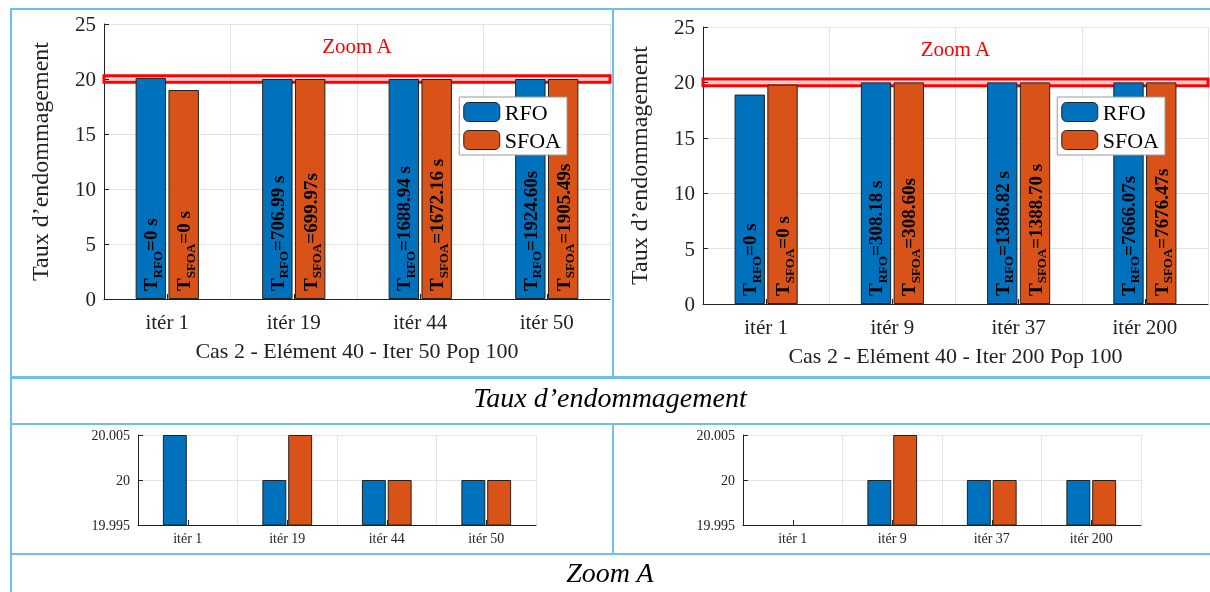 The width and height of the screenshot is (1210, 592). What do you see at coordinates (312, 232) in the screenshot?
I see `annotation: TSFOA=699.97s` at bounding box center [312, 232].